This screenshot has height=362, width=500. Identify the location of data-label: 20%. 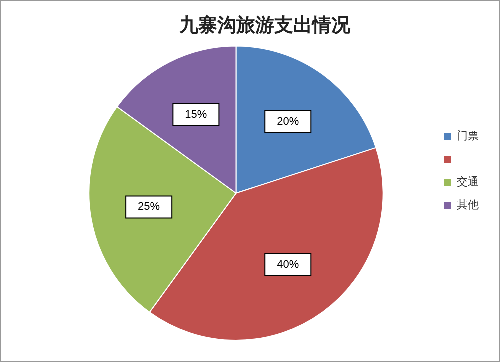
(288, 122).